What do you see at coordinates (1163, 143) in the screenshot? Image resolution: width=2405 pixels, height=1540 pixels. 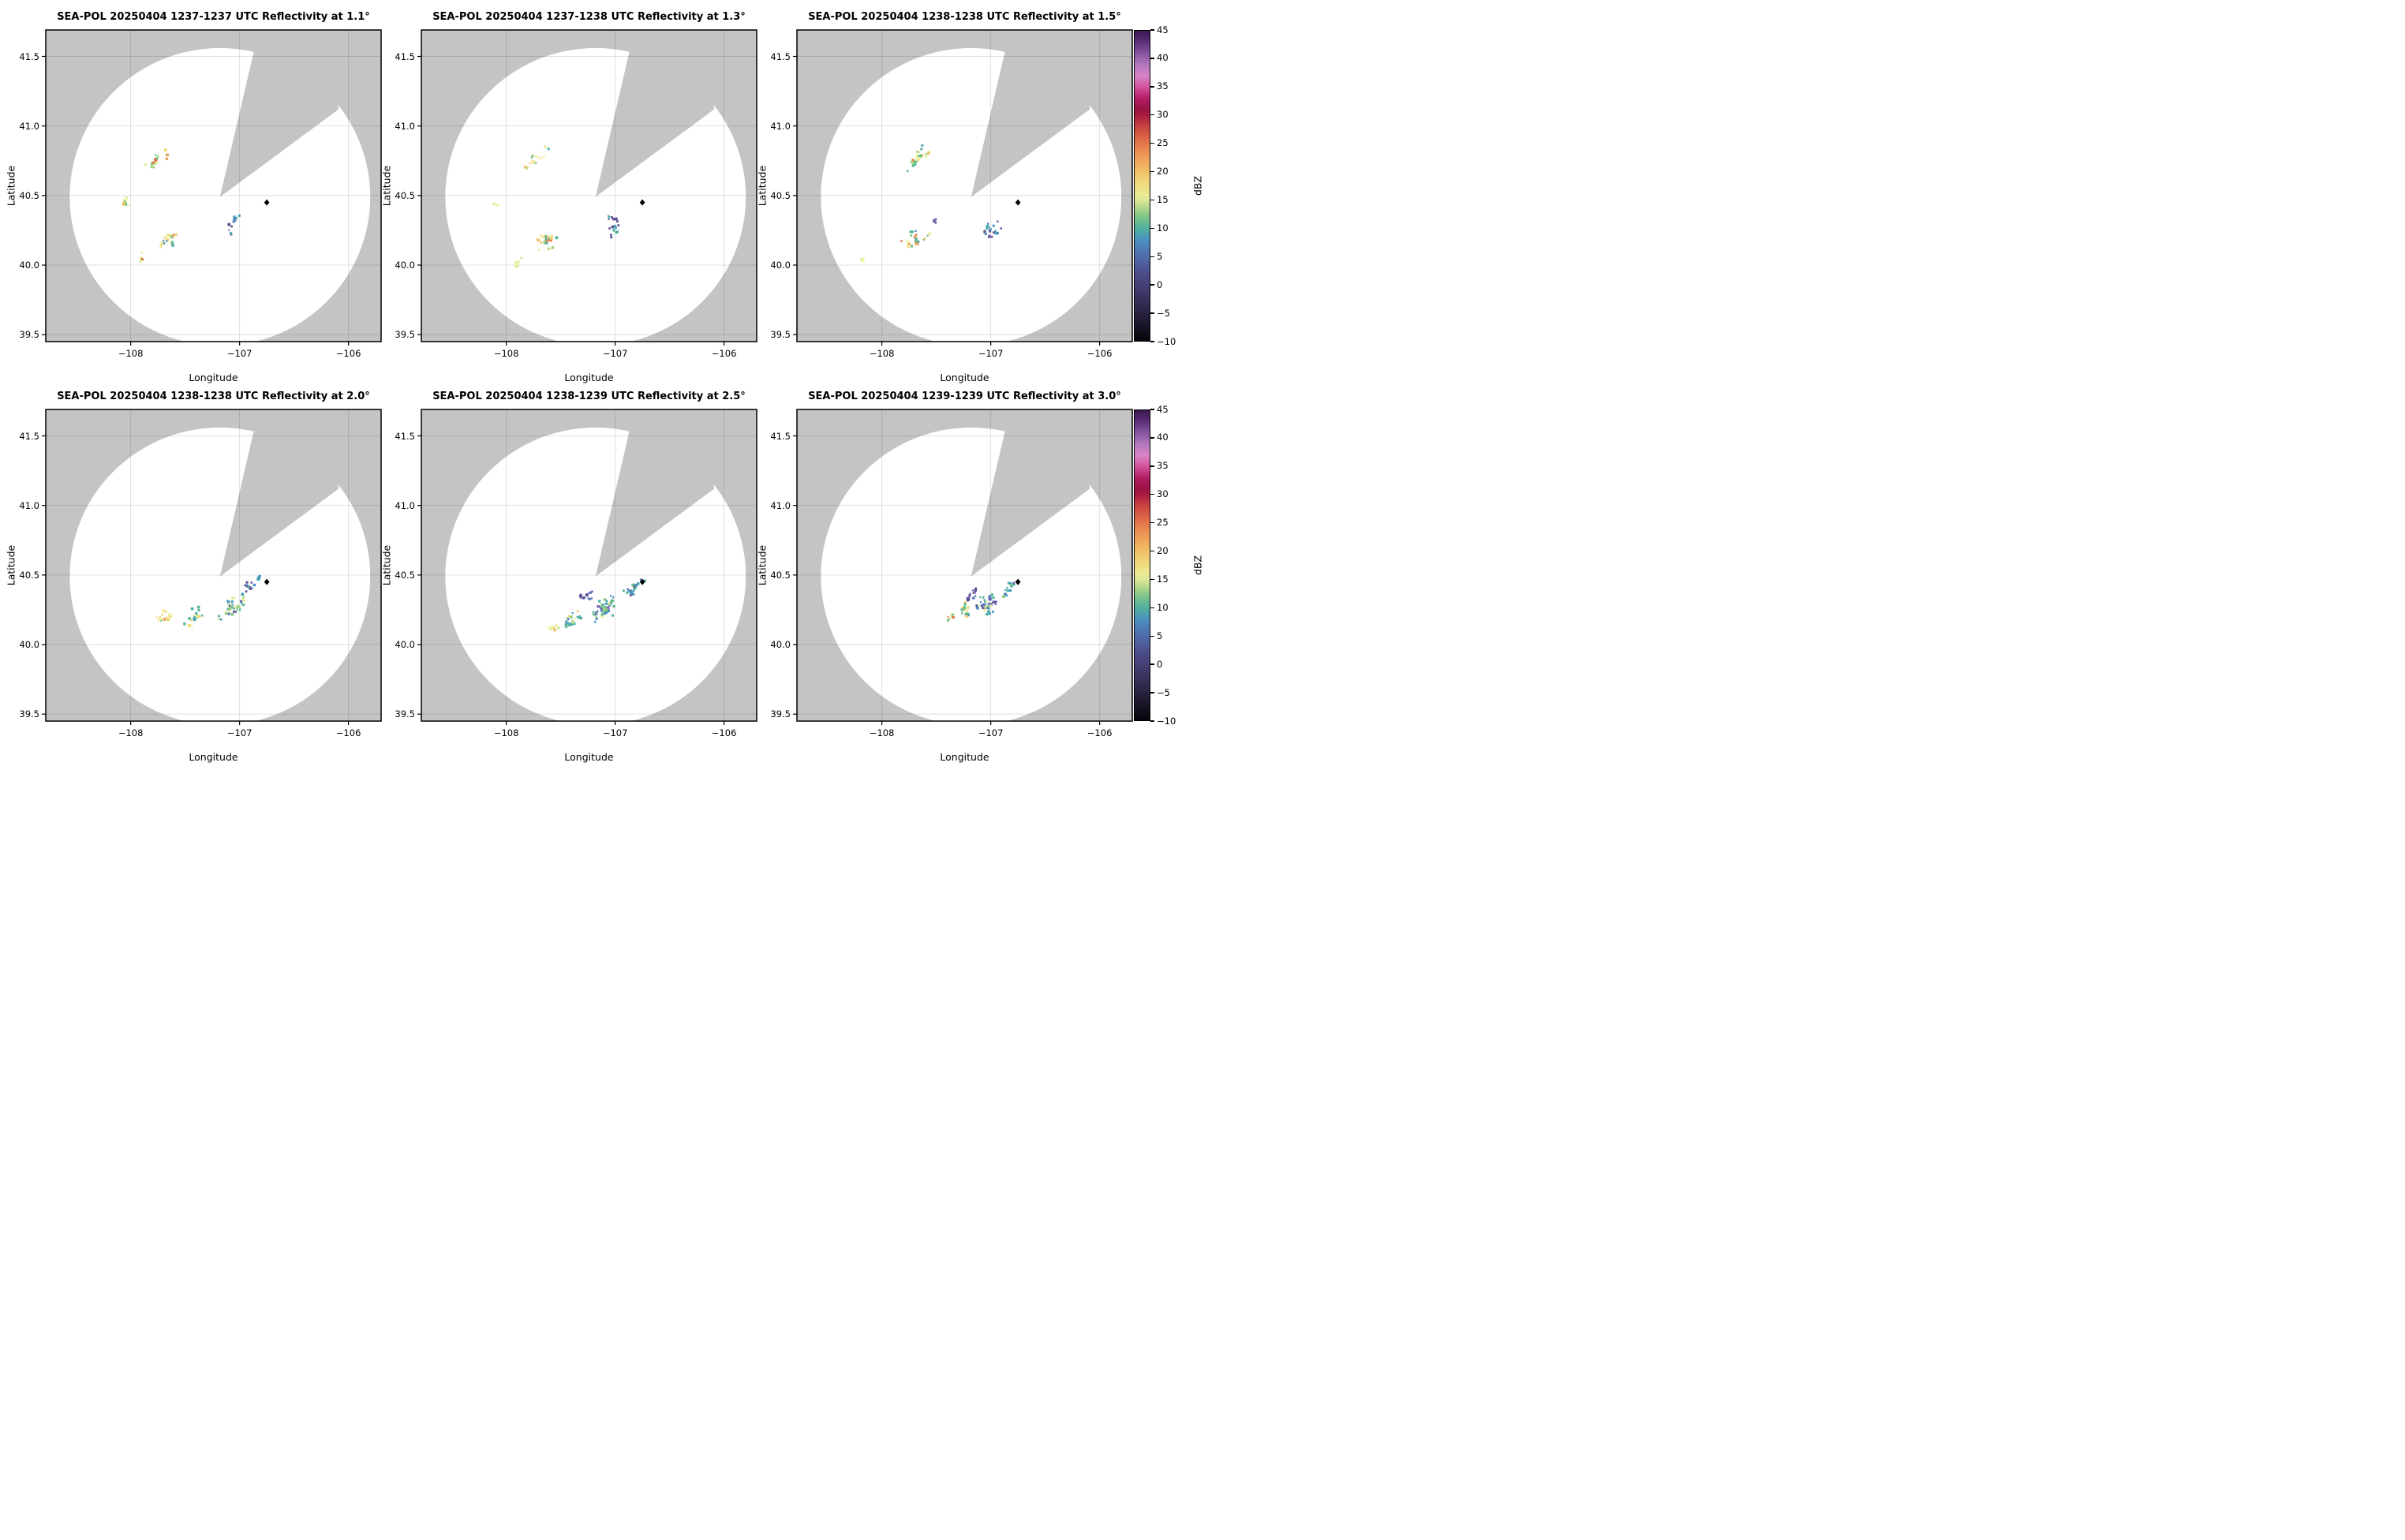 I see `colorbar-tick-label: 25` at bounding box center [1163, 143].